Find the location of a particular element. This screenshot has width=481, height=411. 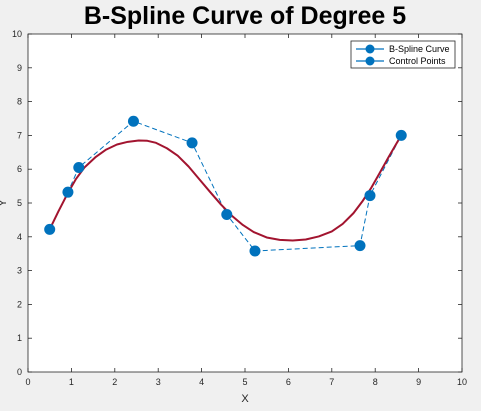

x-tick-label: 3 is located at coordinates (158, 382).